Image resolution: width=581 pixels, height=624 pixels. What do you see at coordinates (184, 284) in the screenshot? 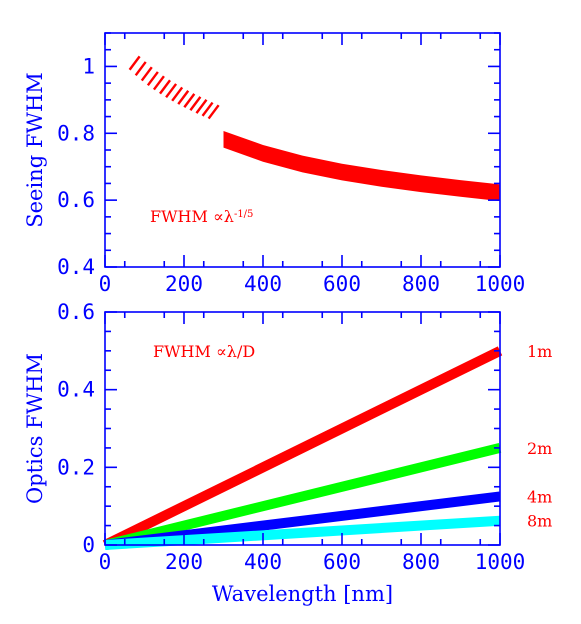
I see `seeing-x-tick-label: 200` at bounding box center [184, 284].